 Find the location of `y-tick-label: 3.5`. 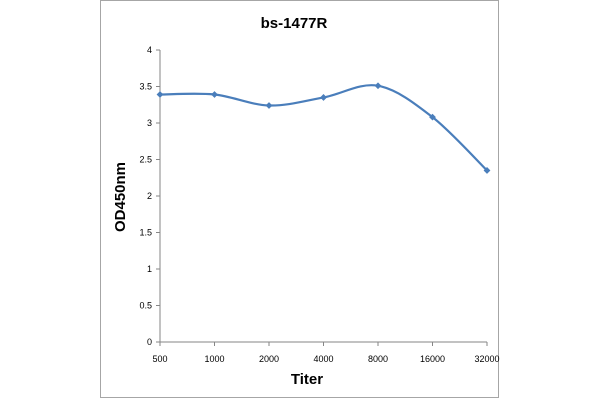

y-tick-label: 3.5 is located at coordinates (145, 87).